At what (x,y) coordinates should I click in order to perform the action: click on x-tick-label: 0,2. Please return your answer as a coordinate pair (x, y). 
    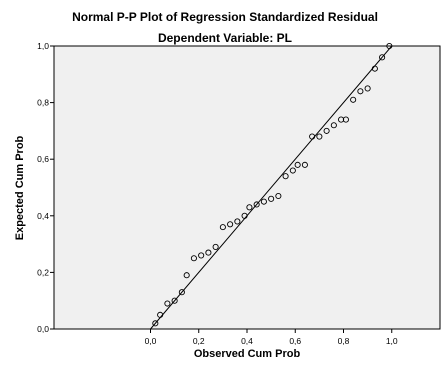
    Looking at the image, I should click on (199, 341).